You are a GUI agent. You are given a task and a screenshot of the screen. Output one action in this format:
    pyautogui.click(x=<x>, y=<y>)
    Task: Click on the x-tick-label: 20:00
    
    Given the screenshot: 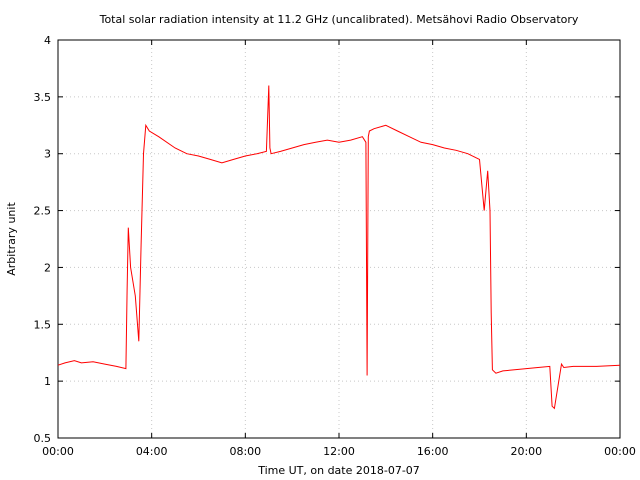 What is the action you would take?
    pyautogui.click(x=526, y=451)
    